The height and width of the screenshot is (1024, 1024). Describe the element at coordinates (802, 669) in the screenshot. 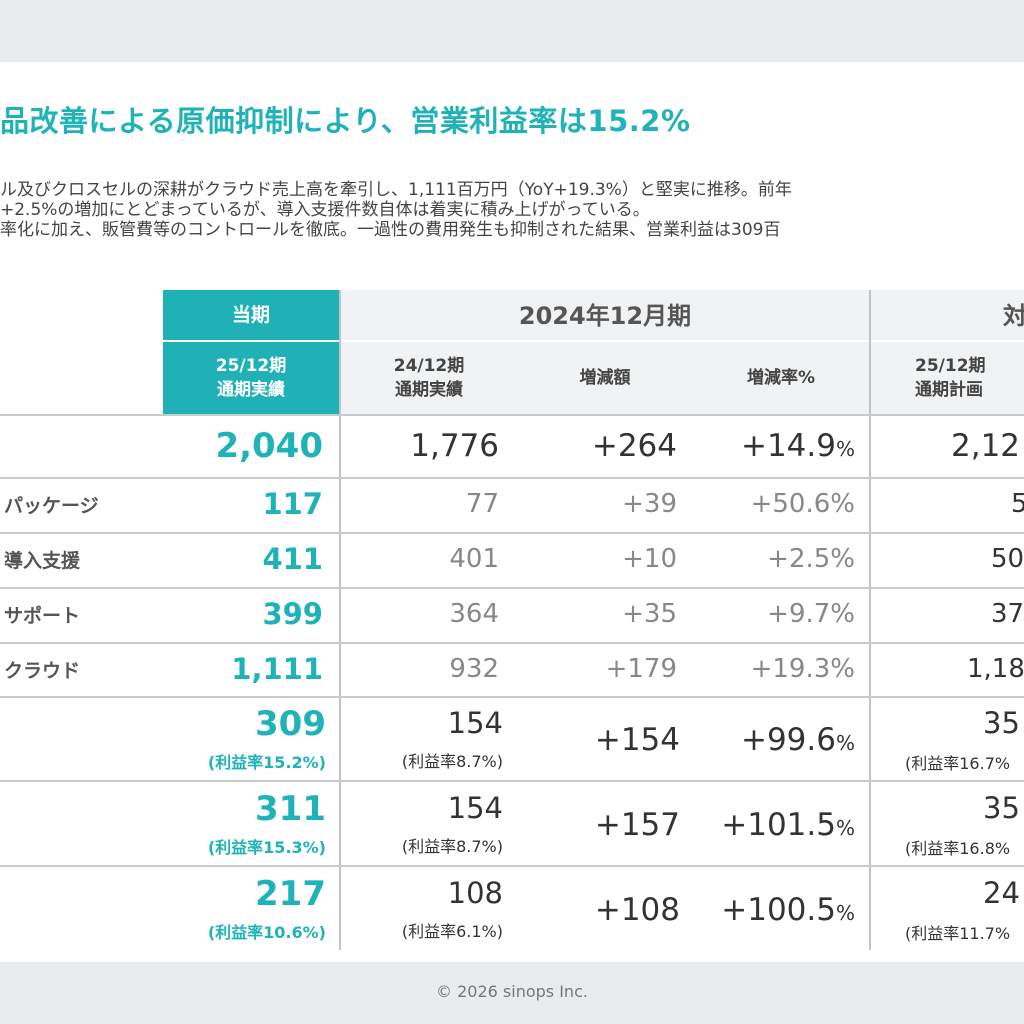

I see `row-cloud-rate: +19.3%` at that location.